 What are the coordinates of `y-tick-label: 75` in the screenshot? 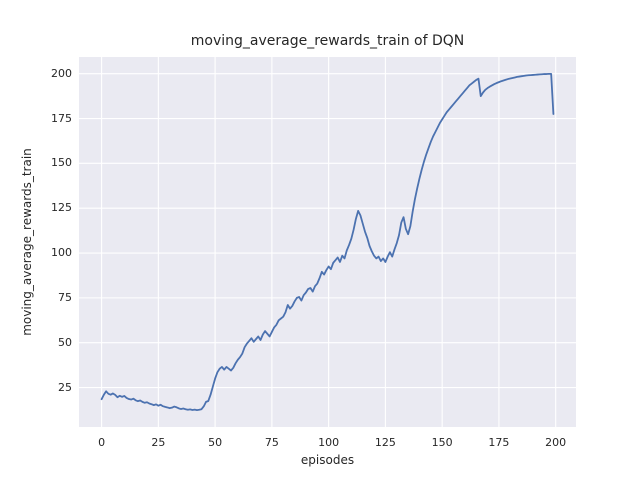 It's located at (65, 297).